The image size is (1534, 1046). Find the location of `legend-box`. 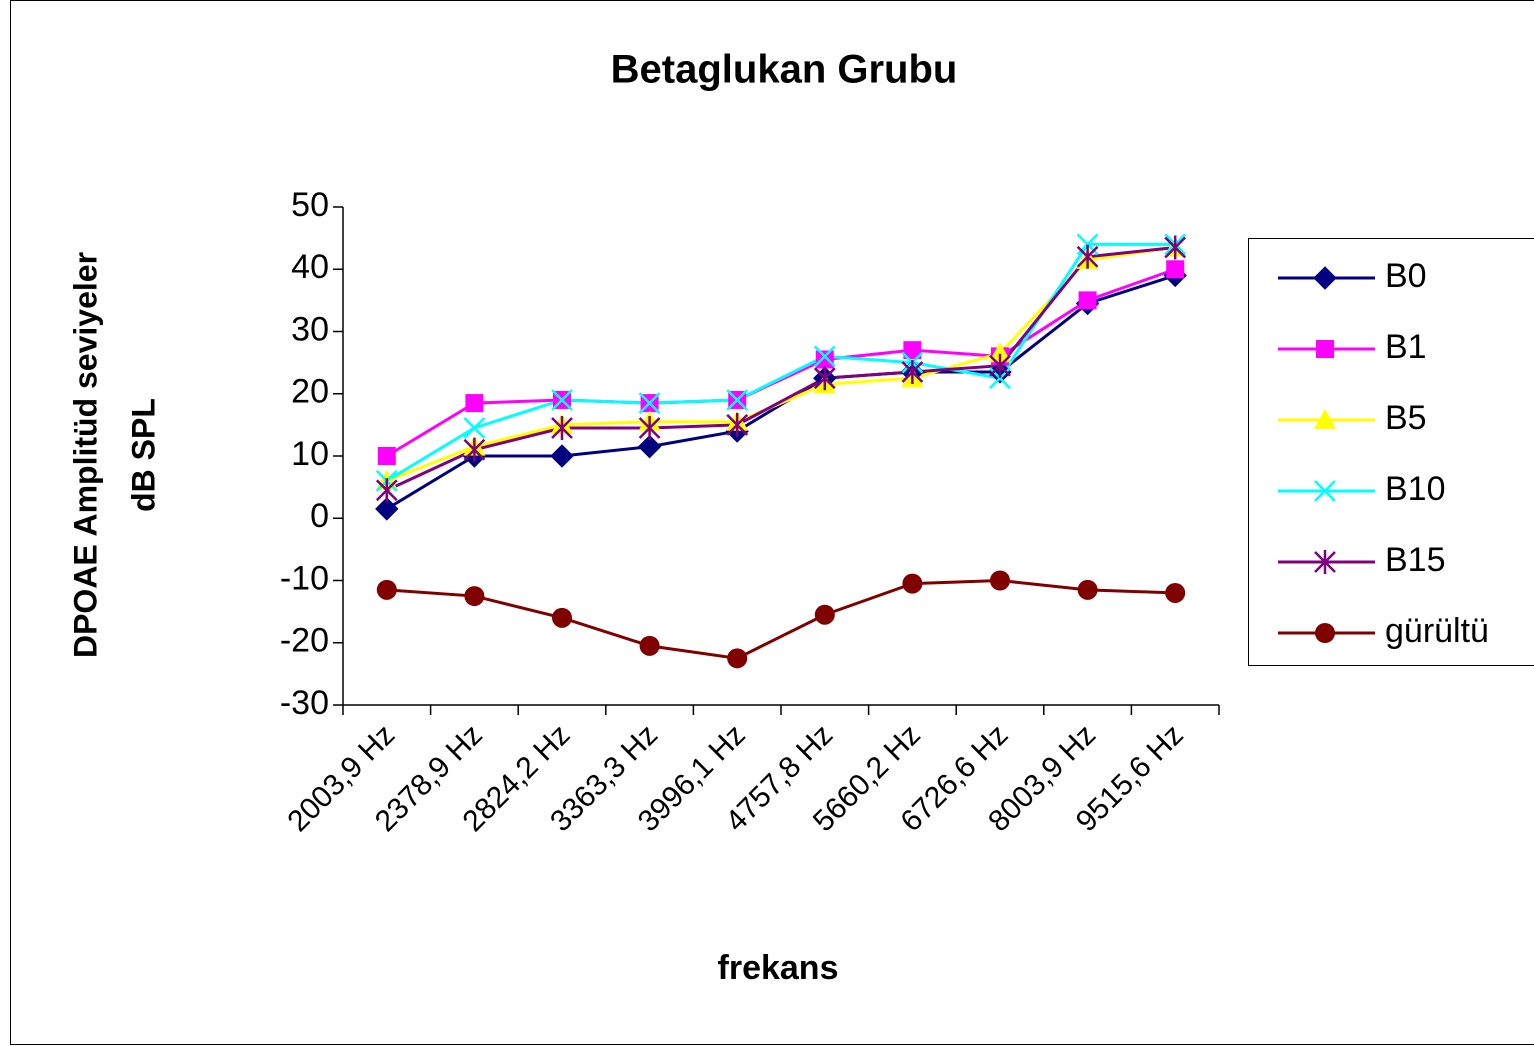

legend-box is located at coordinates (1391, 452).